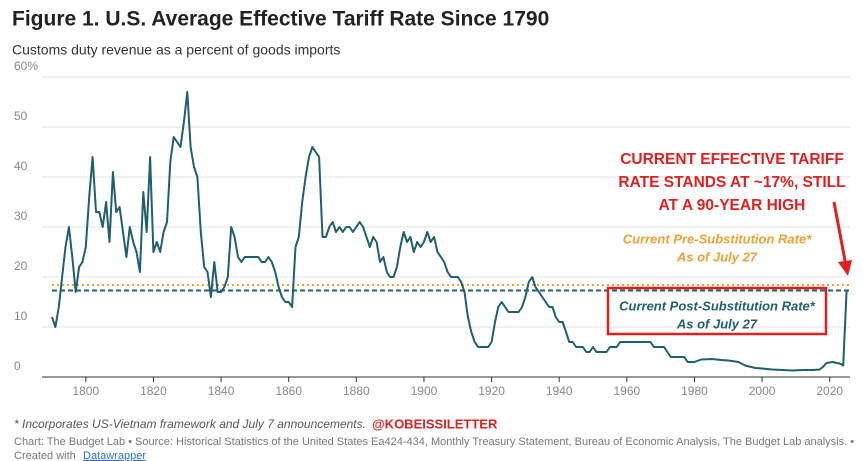  I want to click on x-tick-label: 1980, so click(694, 391).